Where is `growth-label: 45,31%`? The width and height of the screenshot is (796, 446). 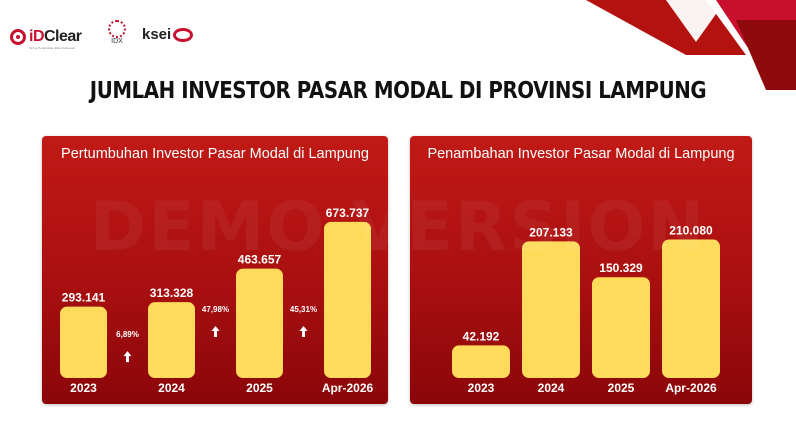 growth-label: 45,31% is located at coordinates (303, 309).